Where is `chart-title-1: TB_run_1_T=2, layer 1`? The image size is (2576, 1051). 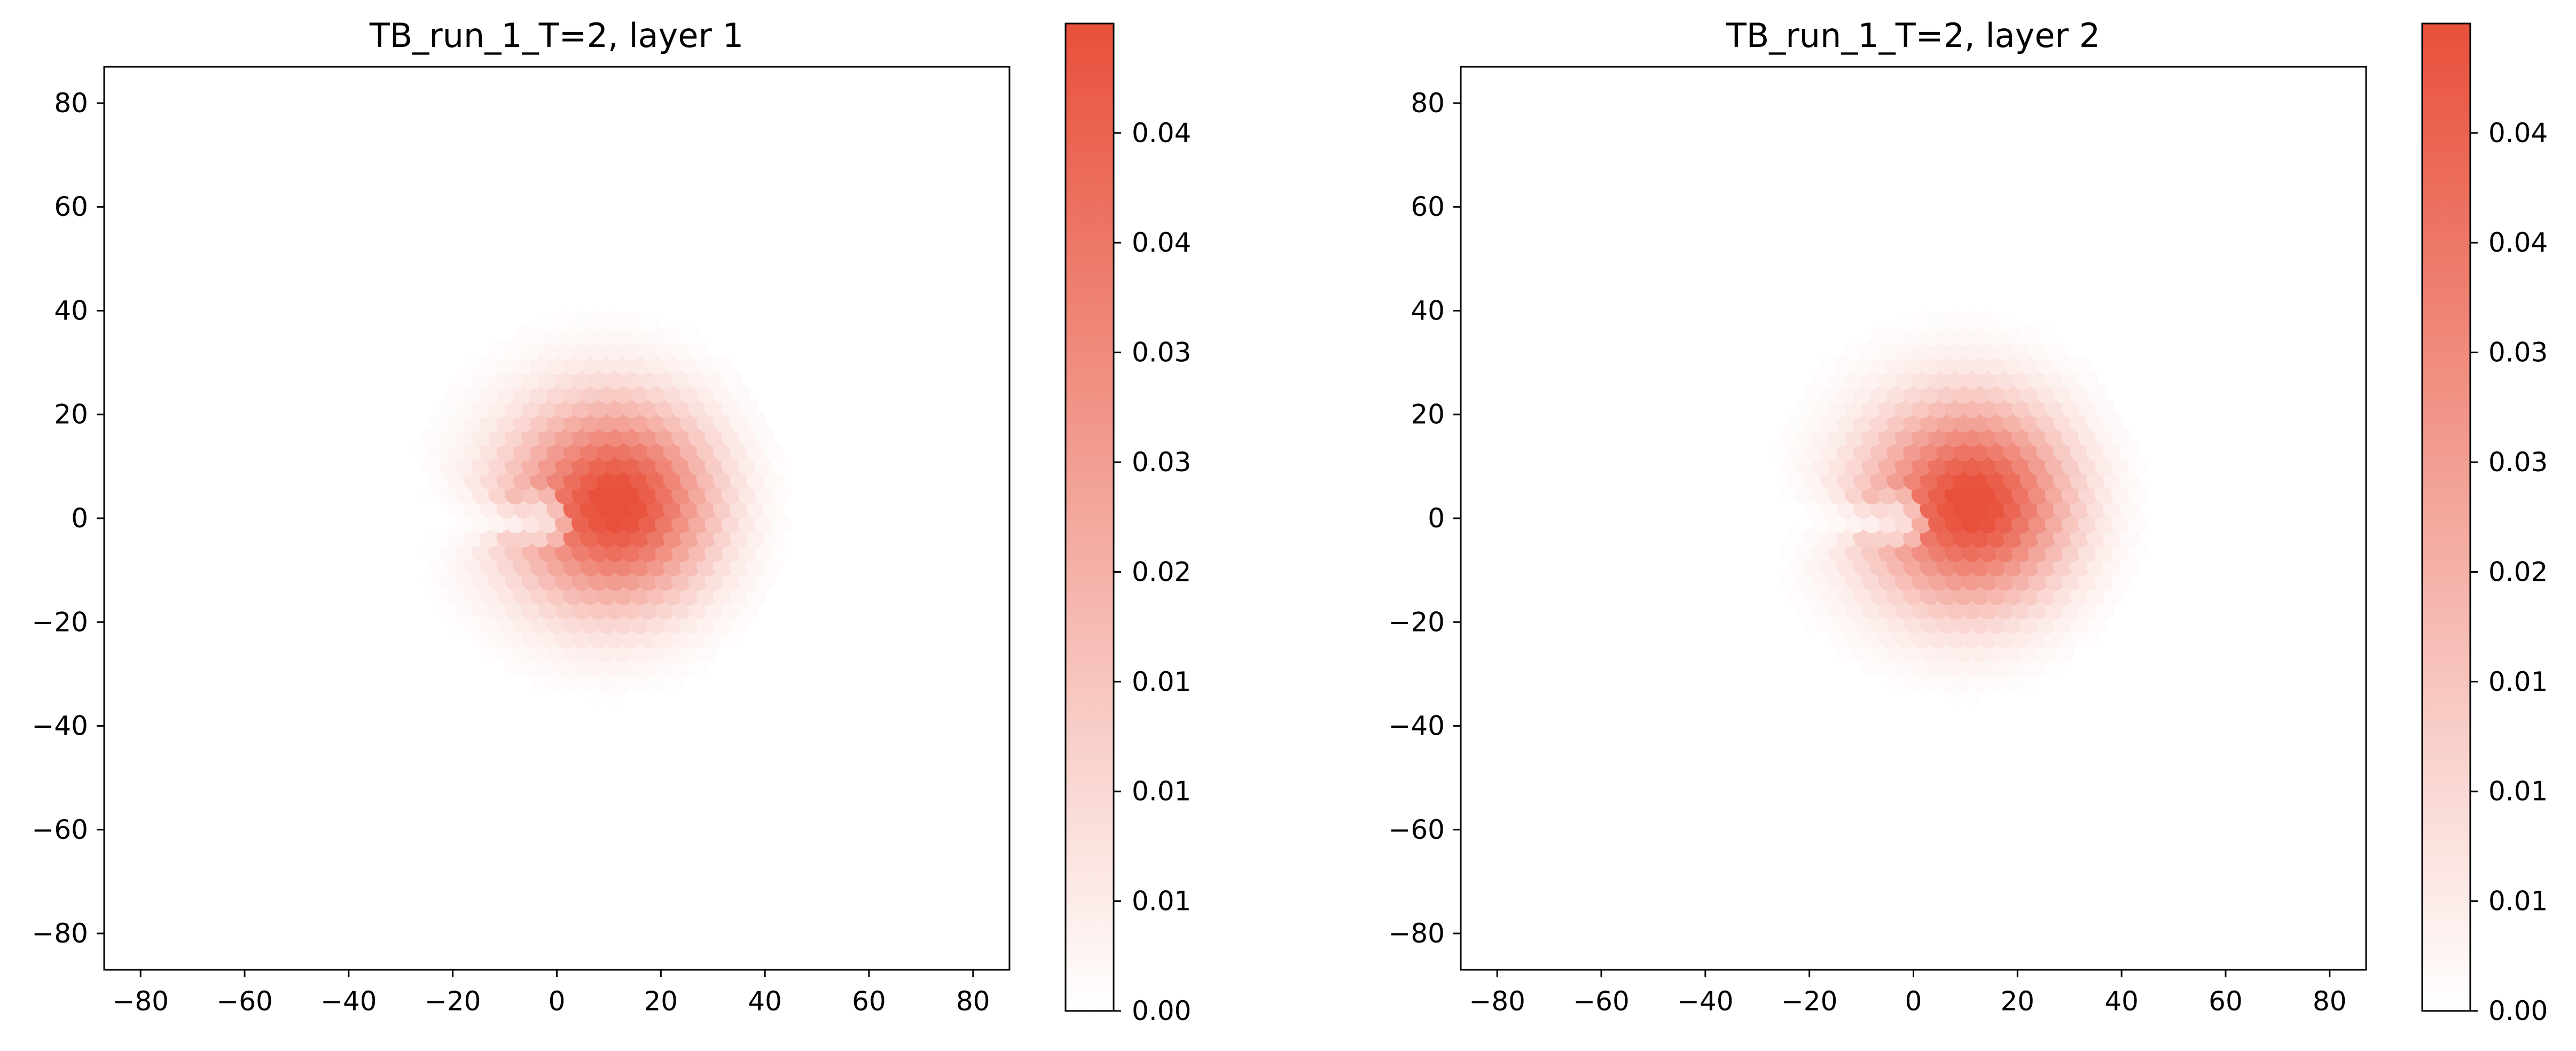
chart-title-1: TB_run_1_T=2, layer 1 is located at coordinates (556, 36).